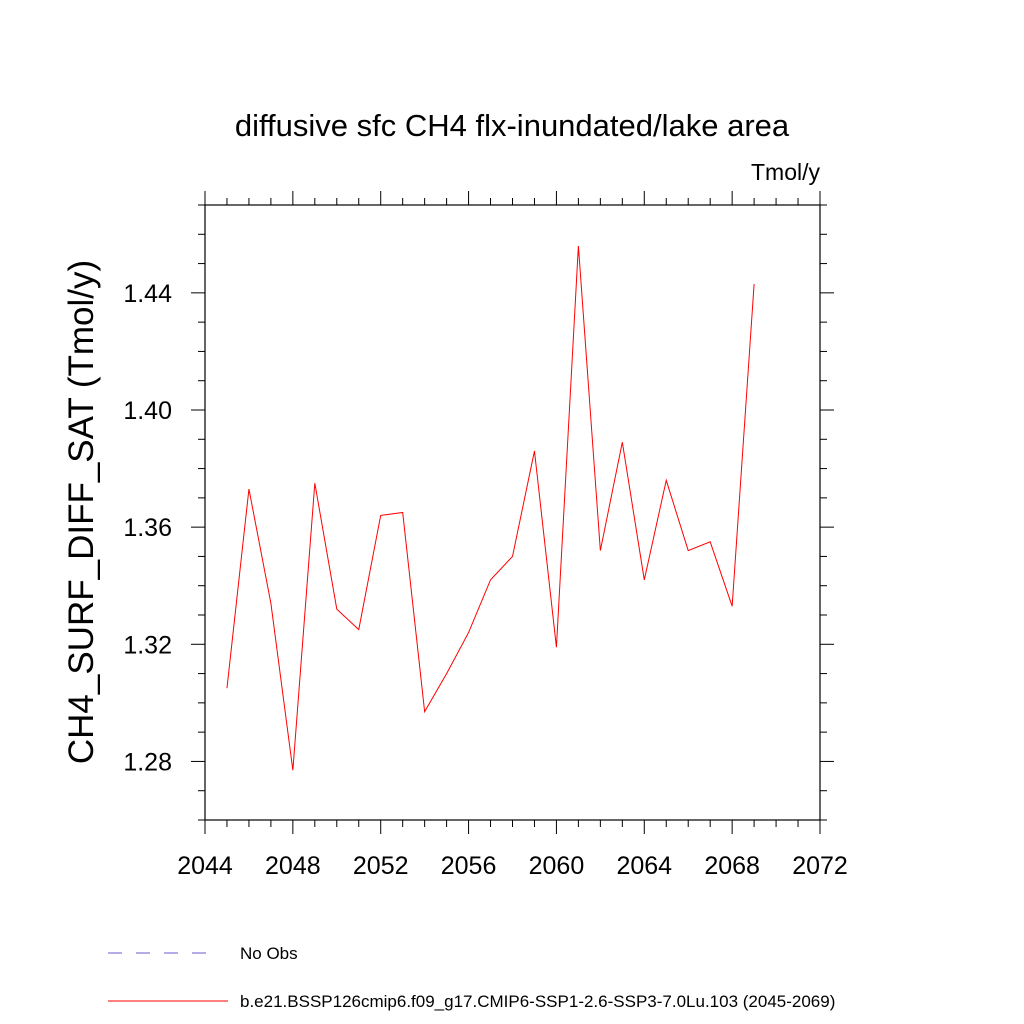  Describe the element at coordinates (81, 512) in the screenshot. I see `y-axis-label: CH4_SURF_DIFF_SAT (Tmol/y)` at that location.